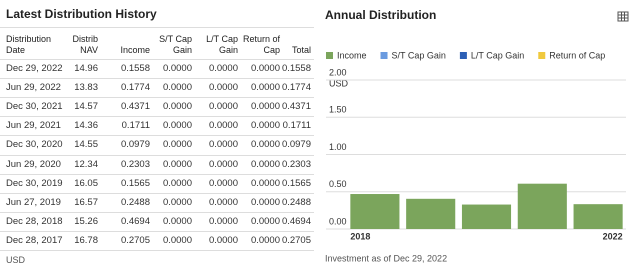  I want to click on y-tick-label: 0.50, so click(338, 184).